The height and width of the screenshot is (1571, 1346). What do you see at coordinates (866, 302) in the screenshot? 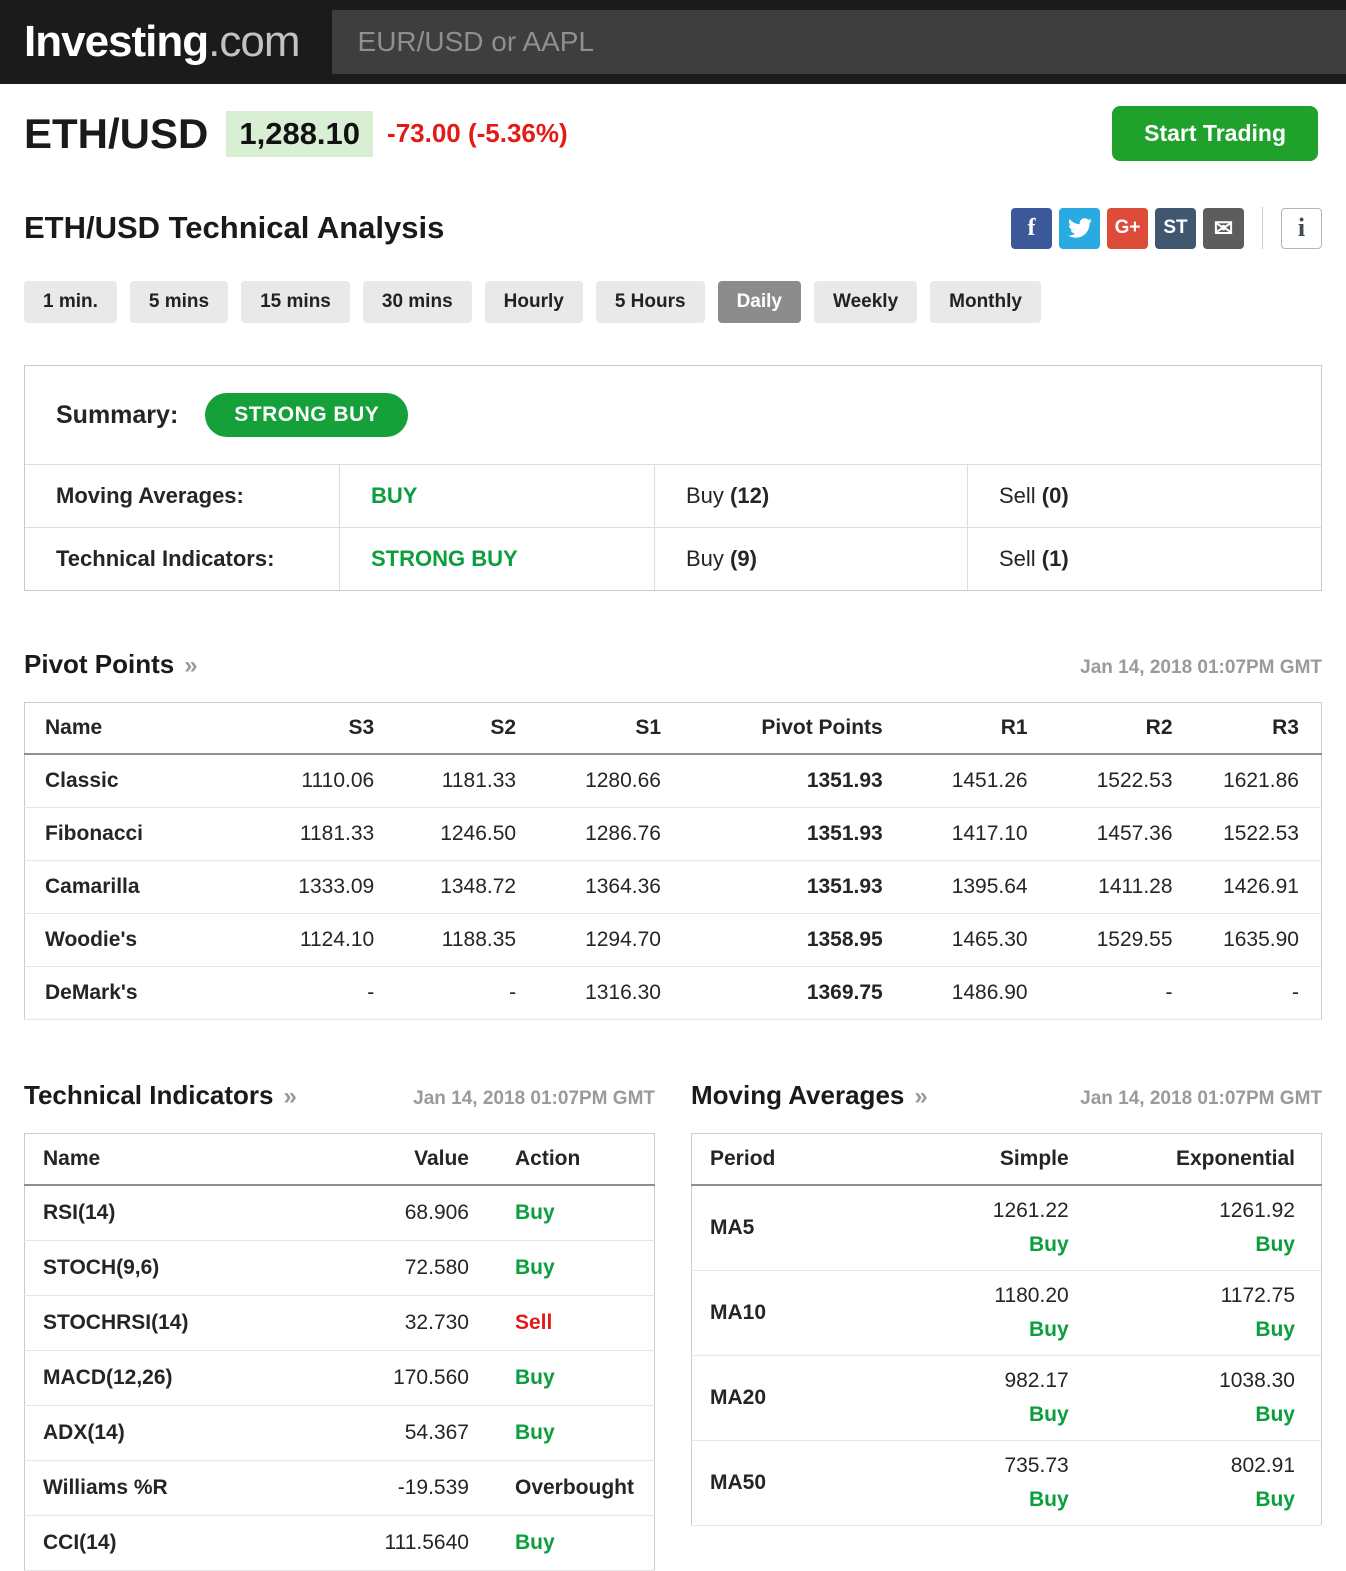
I see `tab-weekly: Weekly` at bounding box center [866, 302].